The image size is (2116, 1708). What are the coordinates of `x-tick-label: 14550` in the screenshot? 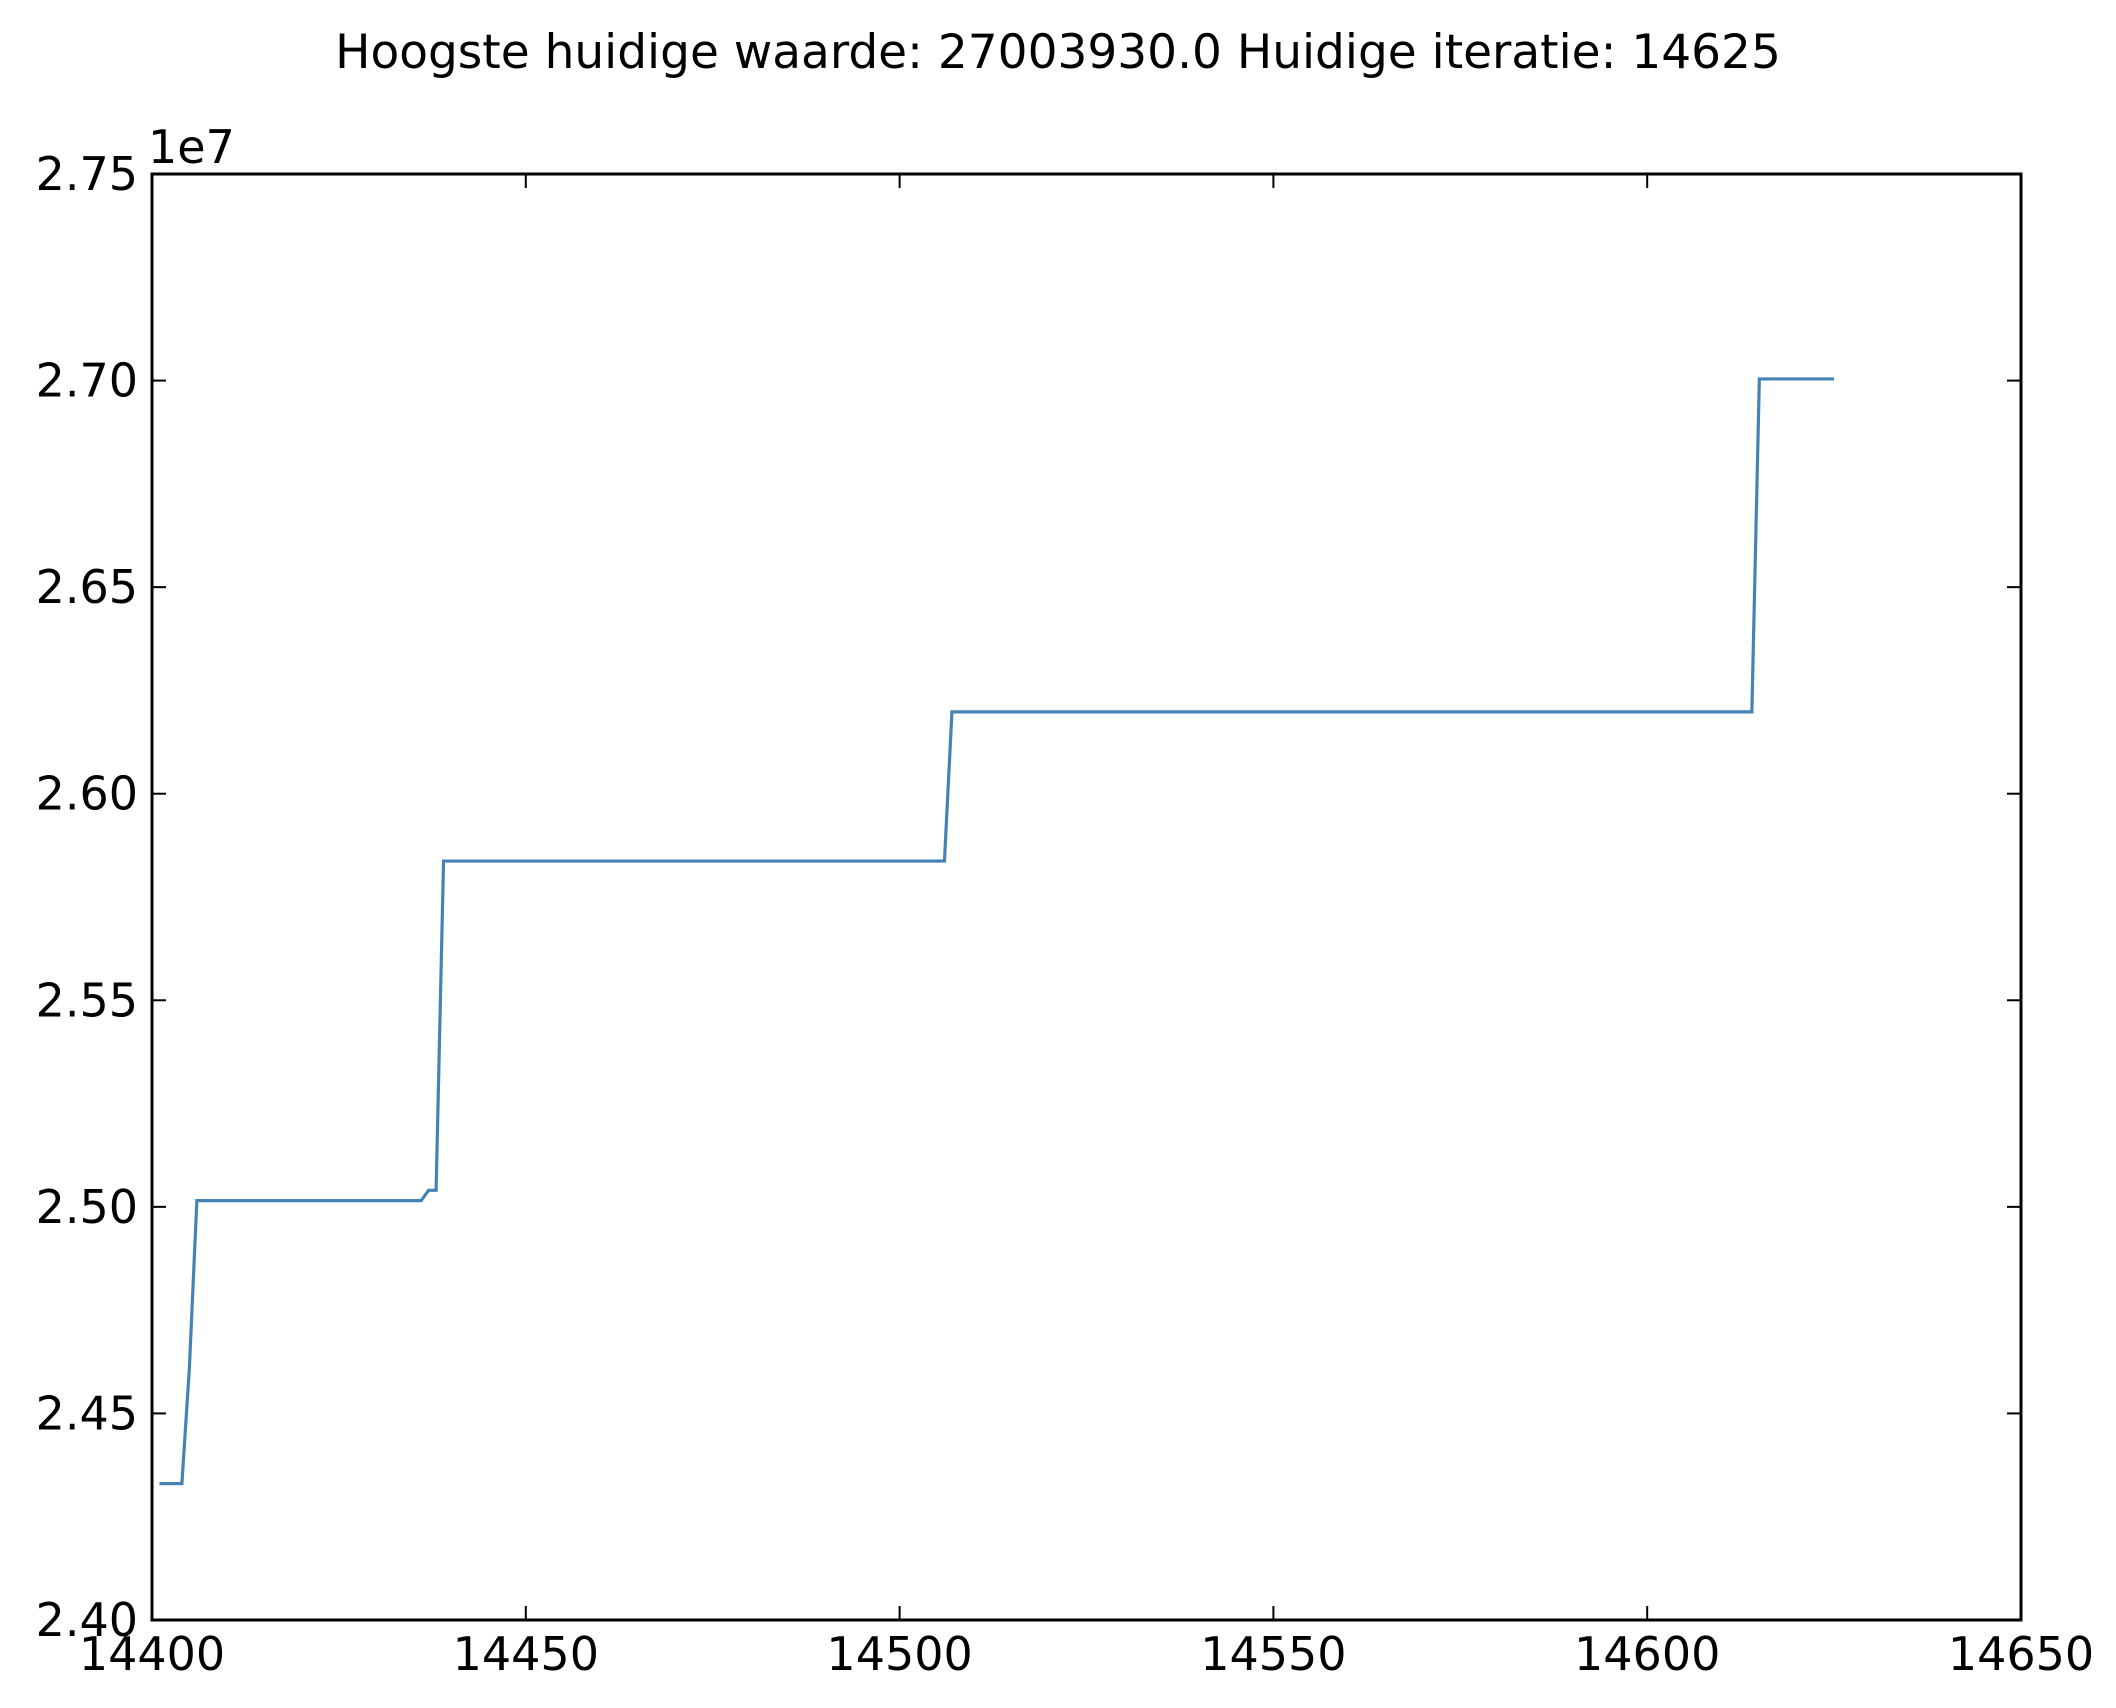 It's located at (1273, 1654).